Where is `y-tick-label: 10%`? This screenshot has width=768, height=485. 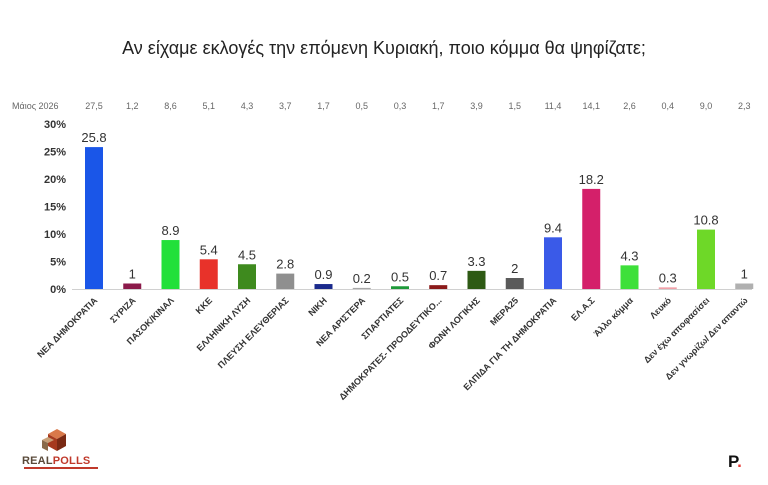 y-tick-label: 10% is located at coordinates (55, 235).